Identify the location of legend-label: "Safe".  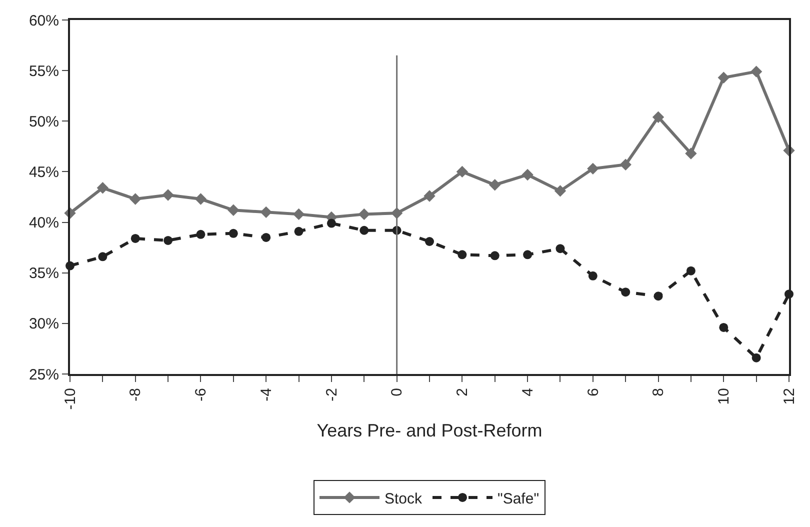
(519, 499).